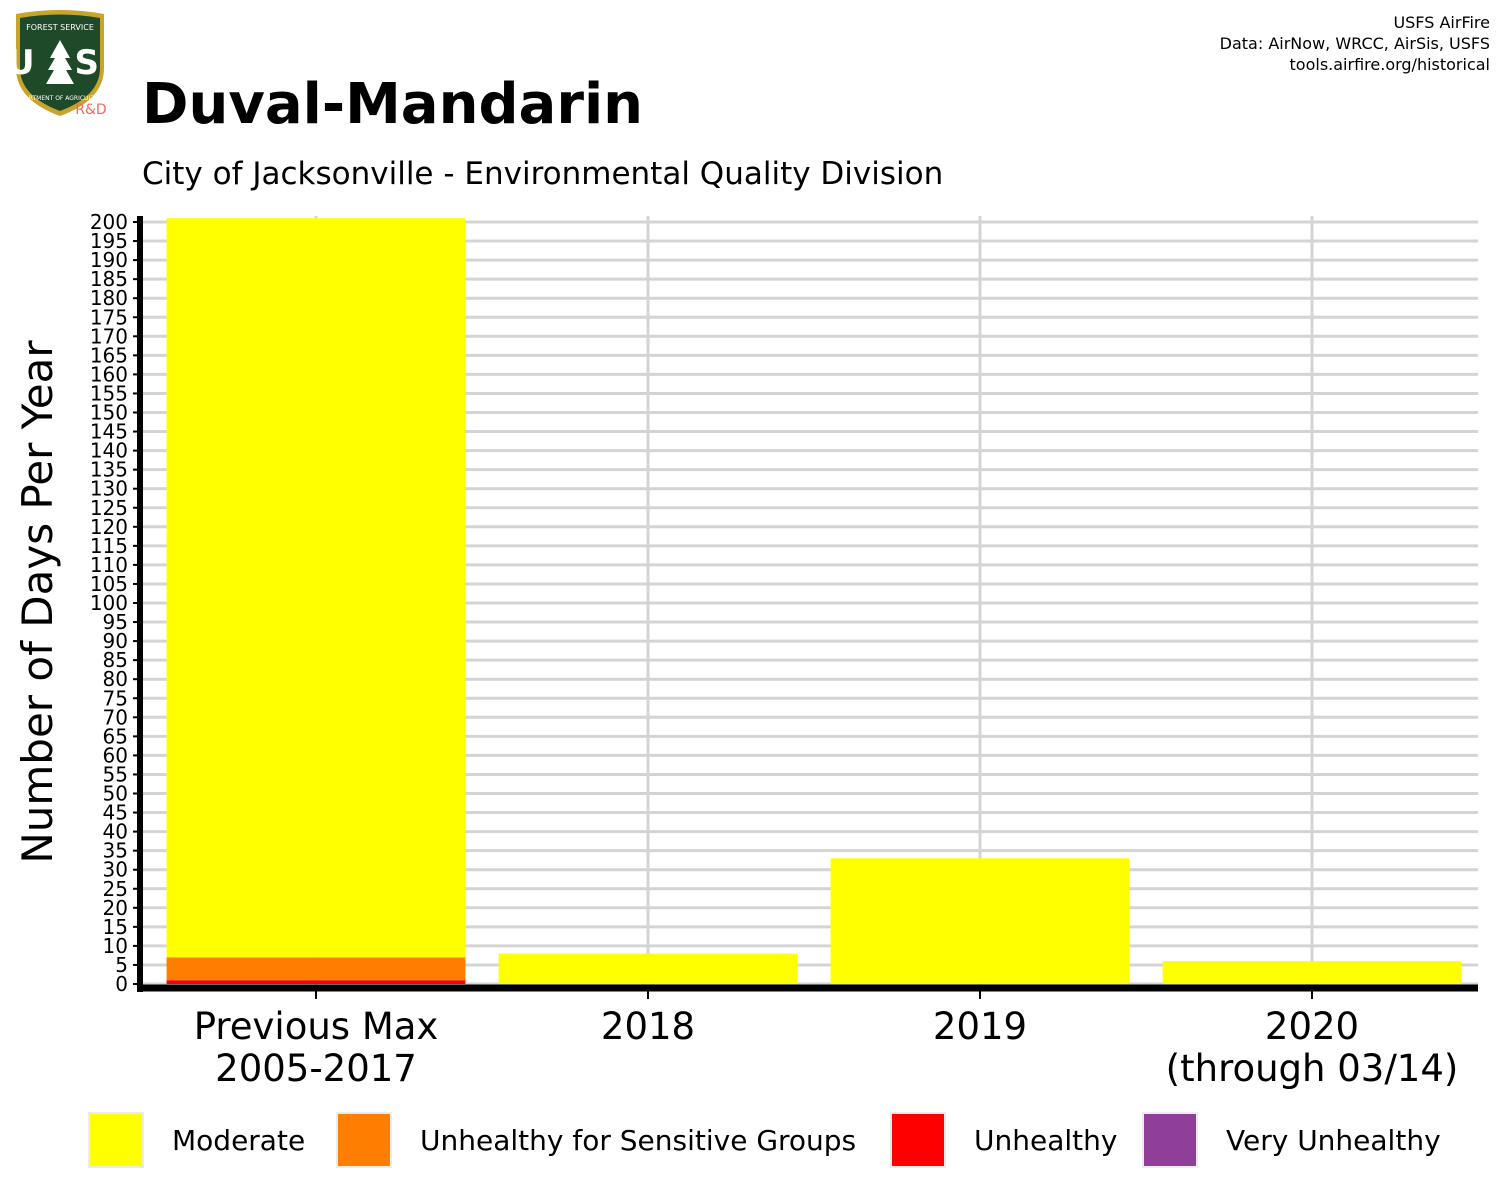  I want to click on y-tick-label: 140, so click(109, 451).